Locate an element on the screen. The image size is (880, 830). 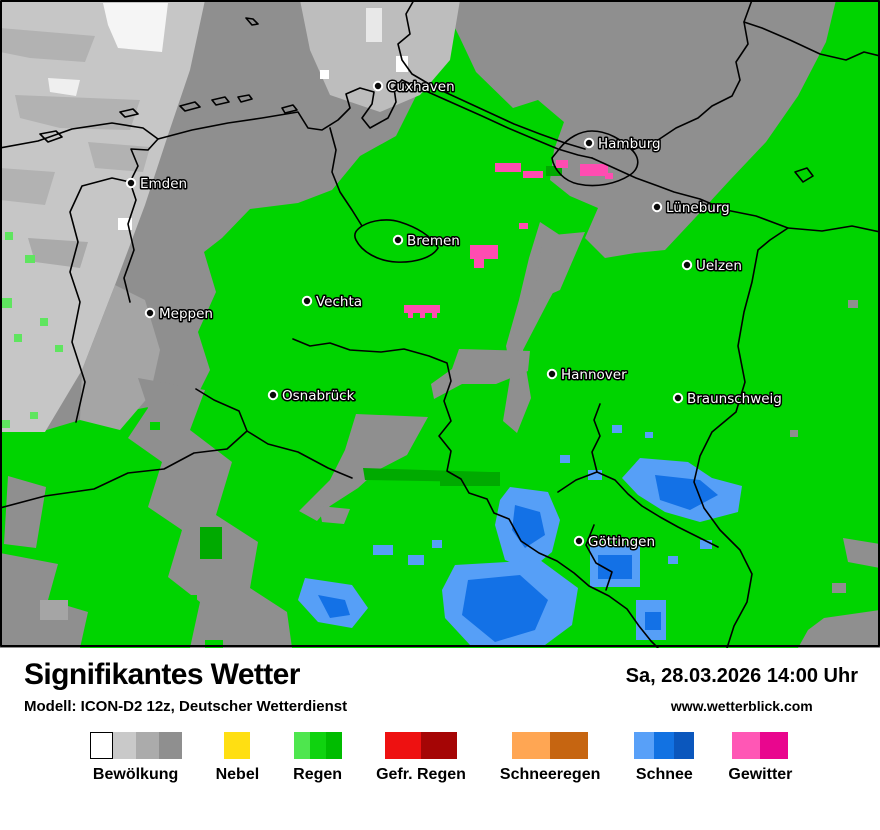
border-west is located at coordinates (176, 448).